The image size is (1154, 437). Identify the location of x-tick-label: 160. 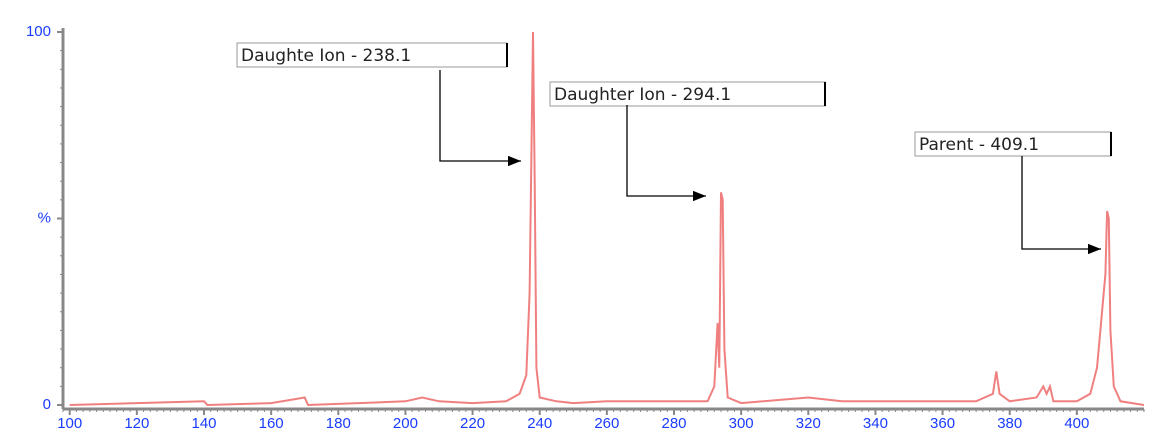
(271, 423).